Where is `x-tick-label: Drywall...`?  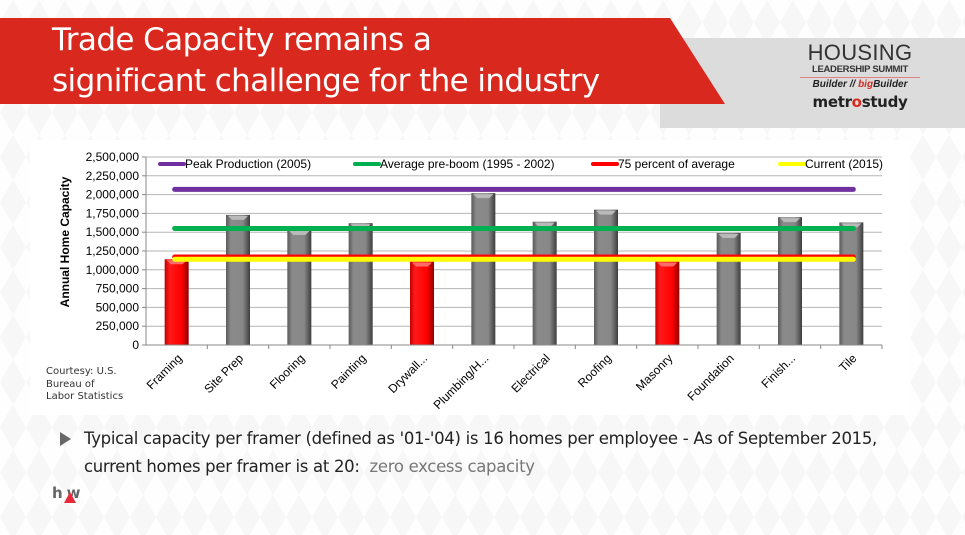
x-tick-label: Drywall... is located at coordinates (407, 373).